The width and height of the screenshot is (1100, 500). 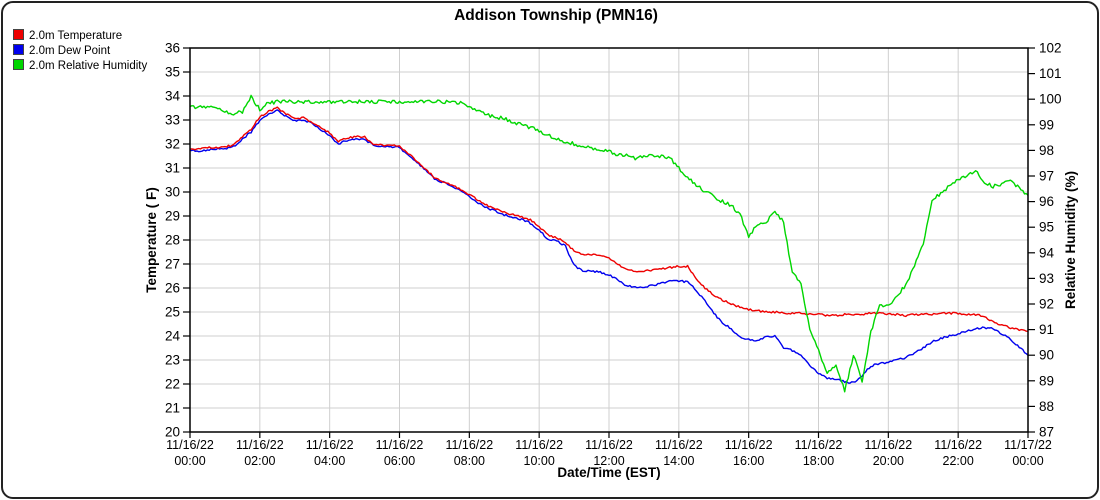 What do you see at coordinates (1046, 329) in the screenshot?
I see `right-tick-label: 91` at bounding box center [1046, 329].